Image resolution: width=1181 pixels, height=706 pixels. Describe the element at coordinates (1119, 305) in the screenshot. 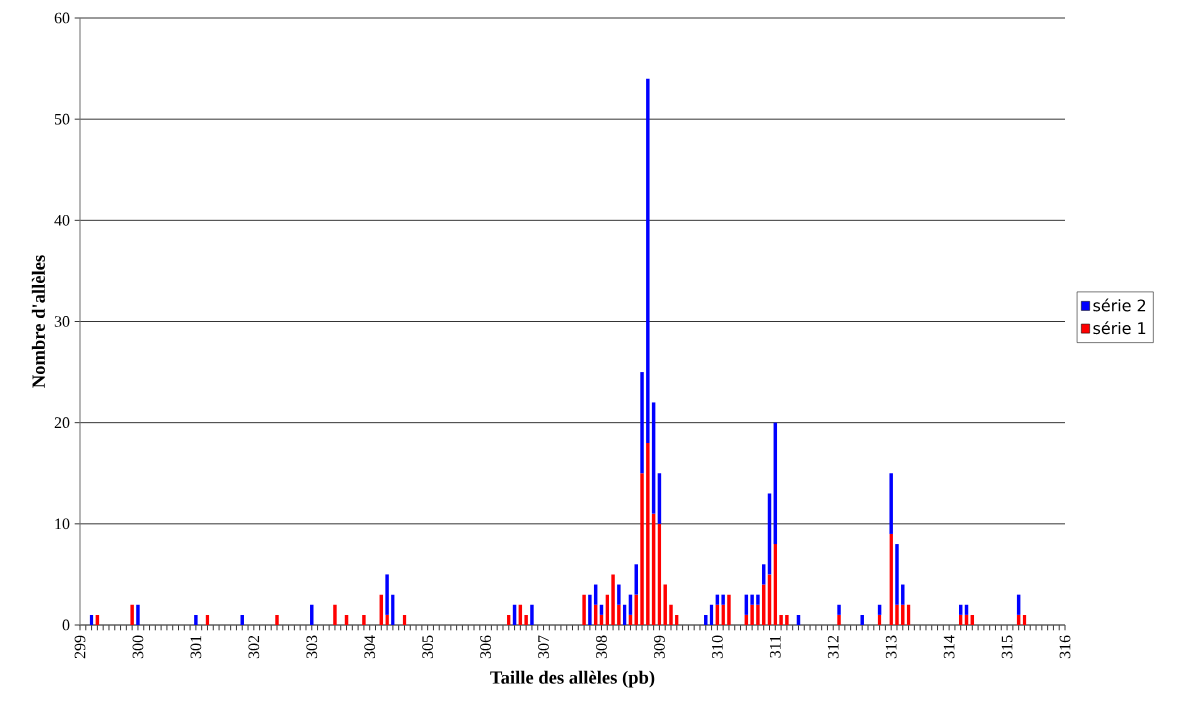

I see `legend-label: série 2` at that location.